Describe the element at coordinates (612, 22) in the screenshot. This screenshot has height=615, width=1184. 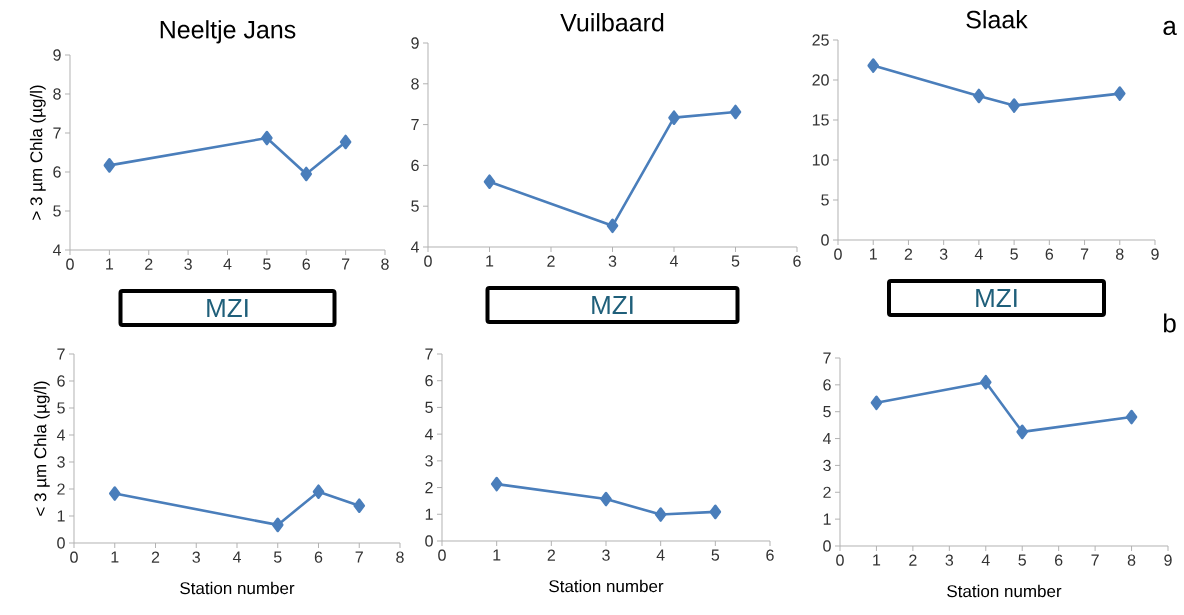
I see `chart-title: Vuilbaard` at that location.